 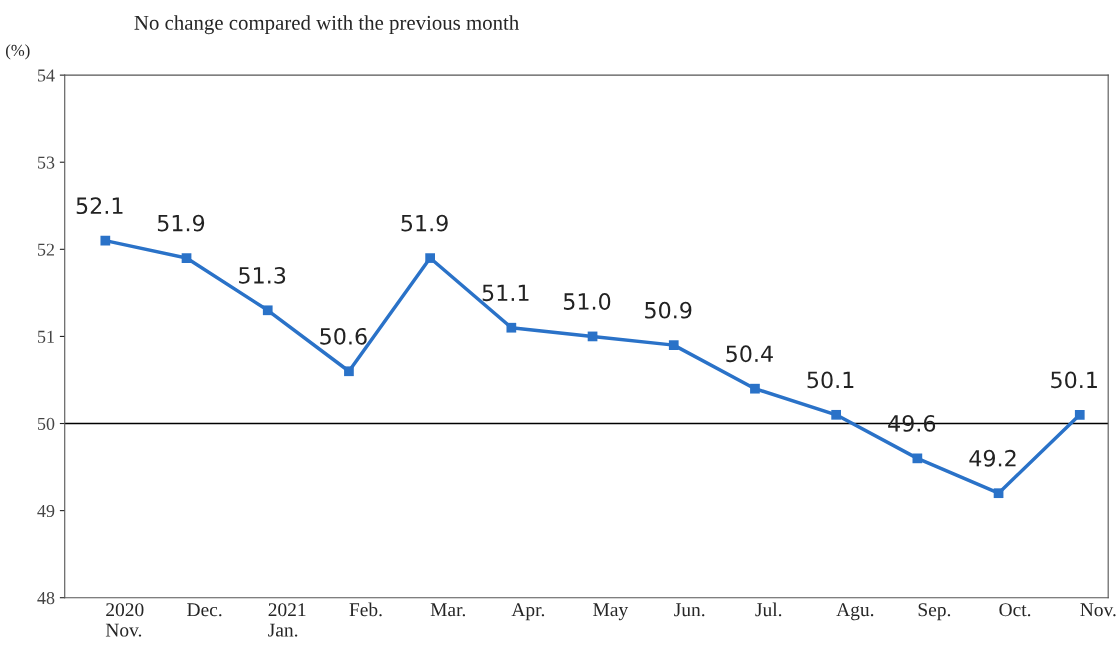 I want to click on x-tick-label: Feb., so click(x=365, y=609).